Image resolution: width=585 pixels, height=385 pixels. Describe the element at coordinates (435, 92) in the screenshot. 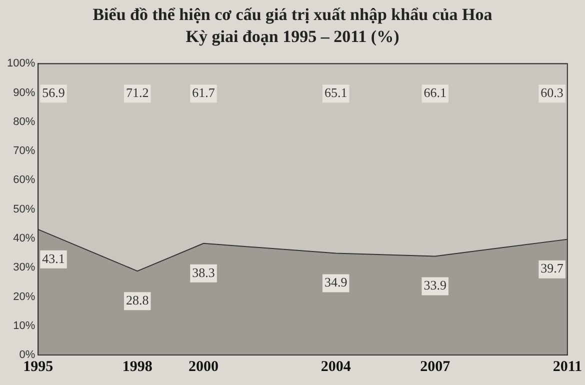

I see `data-label: 66.1` at that location.